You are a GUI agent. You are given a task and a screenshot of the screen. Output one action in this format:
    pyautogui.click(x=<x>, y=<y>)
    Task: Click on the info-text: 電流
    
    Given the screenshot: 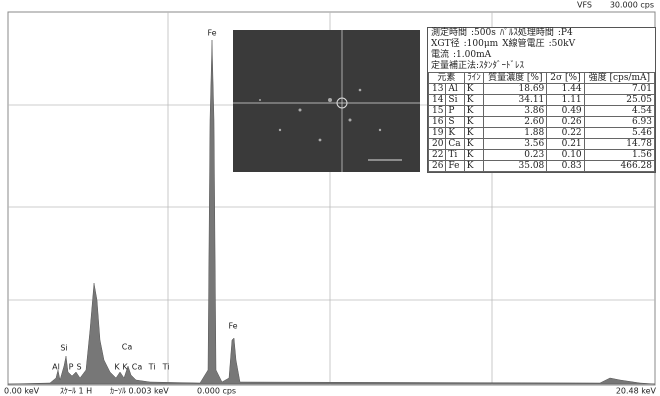 What is the action you would take?
    pyautogui.click(x=440, y=55)
    